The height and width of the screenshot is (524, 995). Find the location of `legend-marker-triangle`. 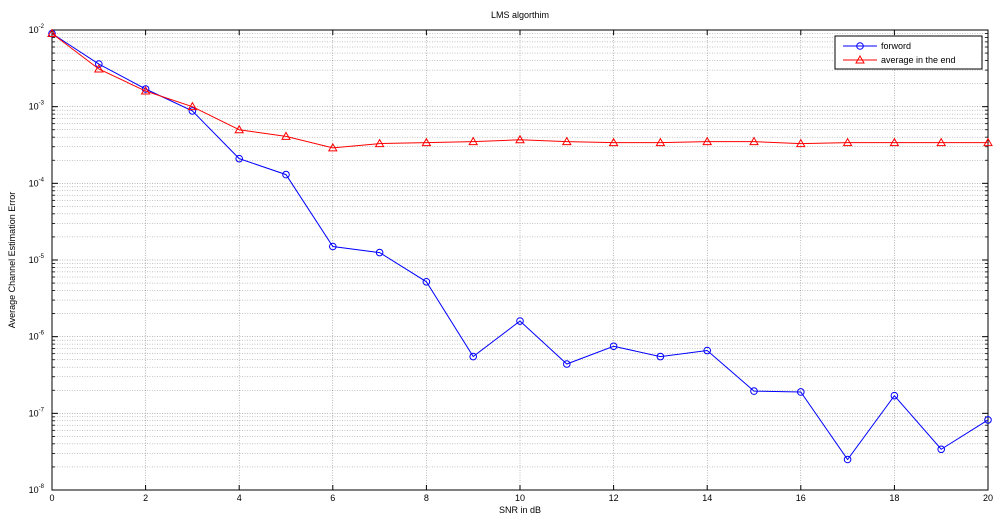

legend-marker-triangle is located at coordinates (860, 59).